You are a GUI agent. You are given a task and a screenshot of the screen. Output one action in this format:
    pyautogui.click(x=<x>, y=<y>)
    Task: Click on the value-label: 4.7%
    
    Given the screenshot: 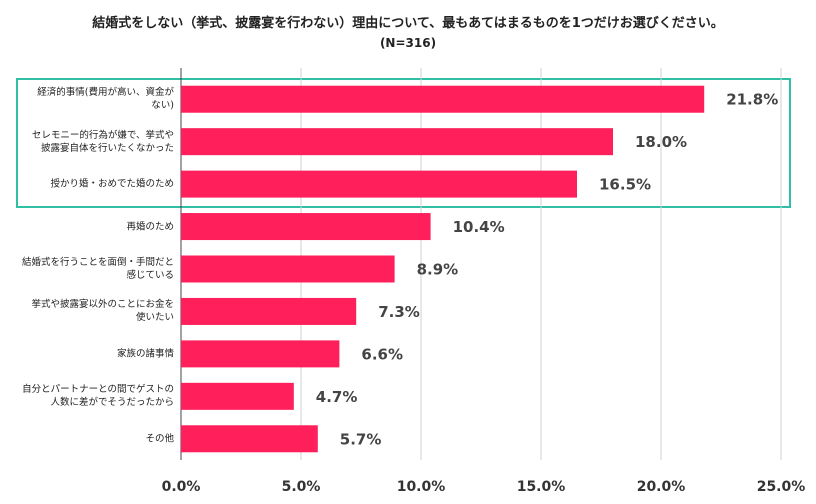 What is the action you would take?
    pyautogui.click(x=337, y=397)
    